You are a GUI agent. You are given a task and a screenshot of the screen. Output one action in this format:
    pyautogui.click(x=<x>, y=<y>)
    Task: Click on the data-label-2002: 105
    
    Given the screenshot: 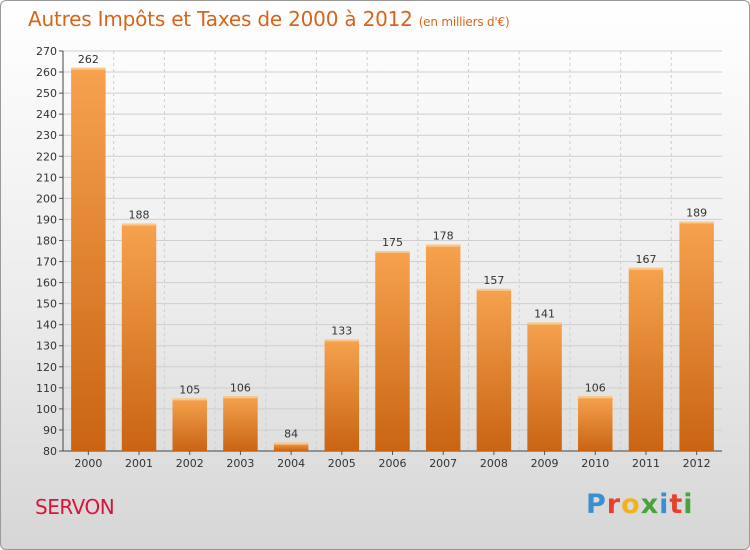 What is the action you would take?
    pyautogui.click(x=189, y=389)
    